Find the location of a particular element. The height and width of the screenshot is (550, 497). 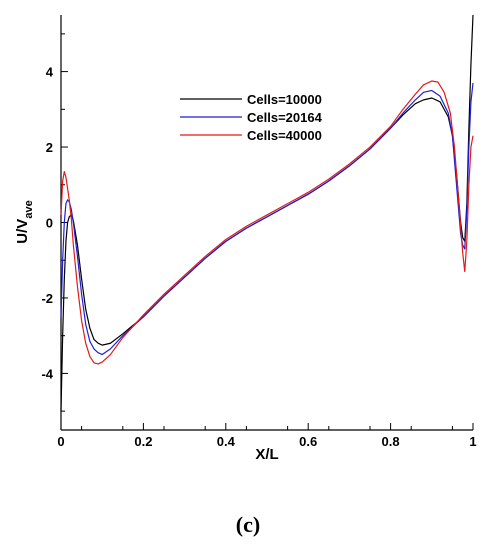

y-tick-label: 4 is located at coordinates (50, 72).